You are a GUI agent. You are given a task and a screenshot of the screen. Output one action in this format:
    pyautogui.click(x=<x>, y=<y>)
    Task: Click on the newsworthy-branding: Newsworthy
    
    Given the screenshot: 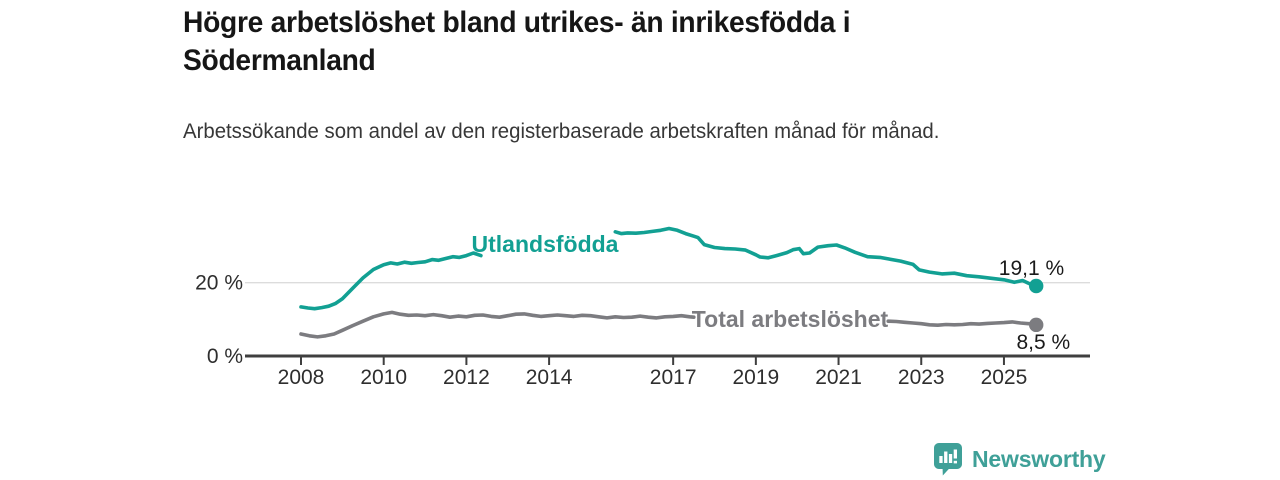 What is the action you would take?
    pyautogui.click(x=1019, y=459)
    